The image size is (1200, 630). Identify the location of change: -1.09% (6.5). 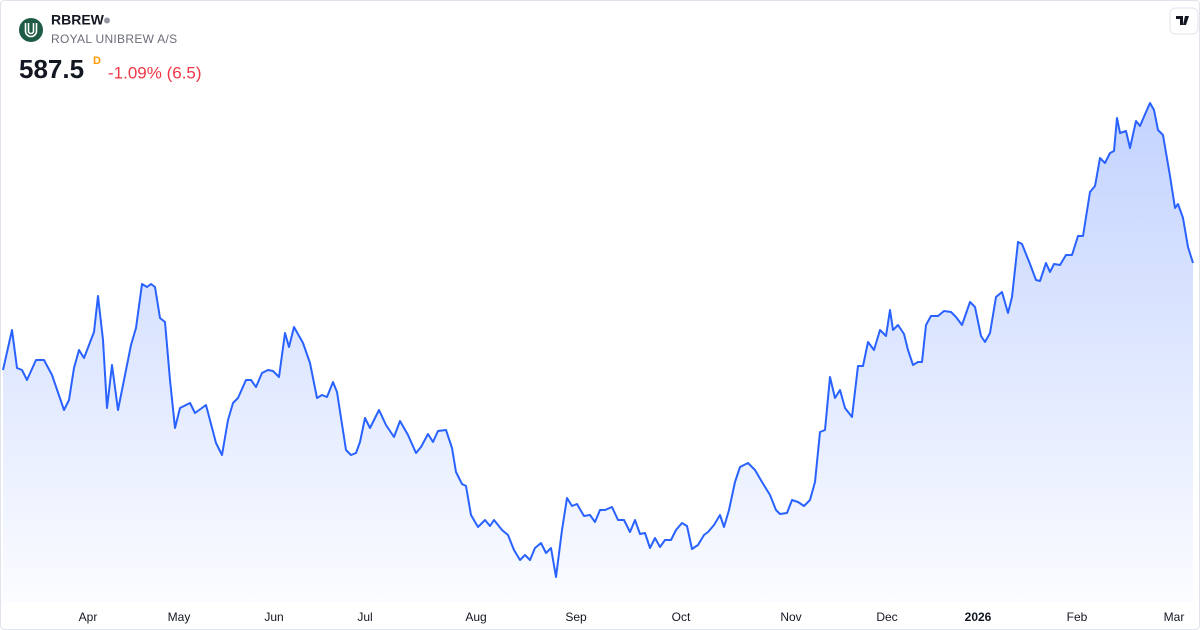
(155, 72).